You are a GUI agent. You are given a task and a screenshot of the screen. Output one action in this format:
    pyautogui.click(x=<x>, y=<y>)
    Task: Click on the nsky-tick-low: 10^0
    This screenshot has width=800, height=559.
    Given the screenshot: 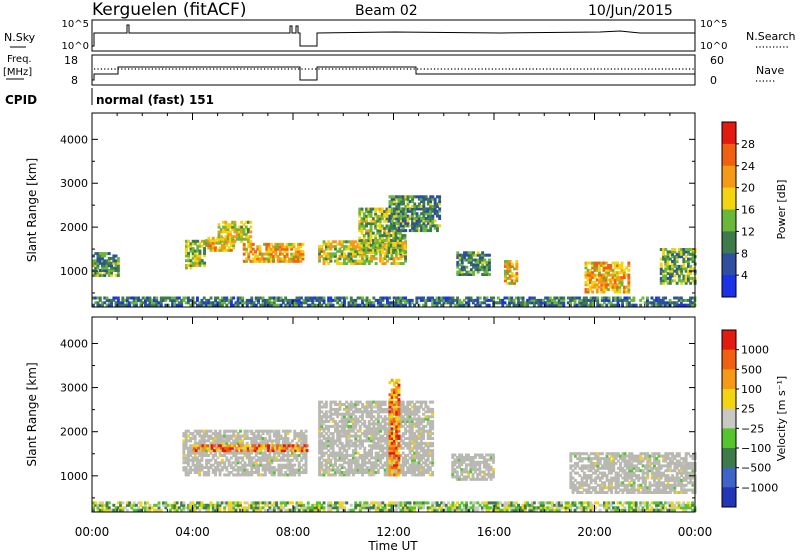 What is the action you would take?
    pyautogui.click(x=75, y=46)
    